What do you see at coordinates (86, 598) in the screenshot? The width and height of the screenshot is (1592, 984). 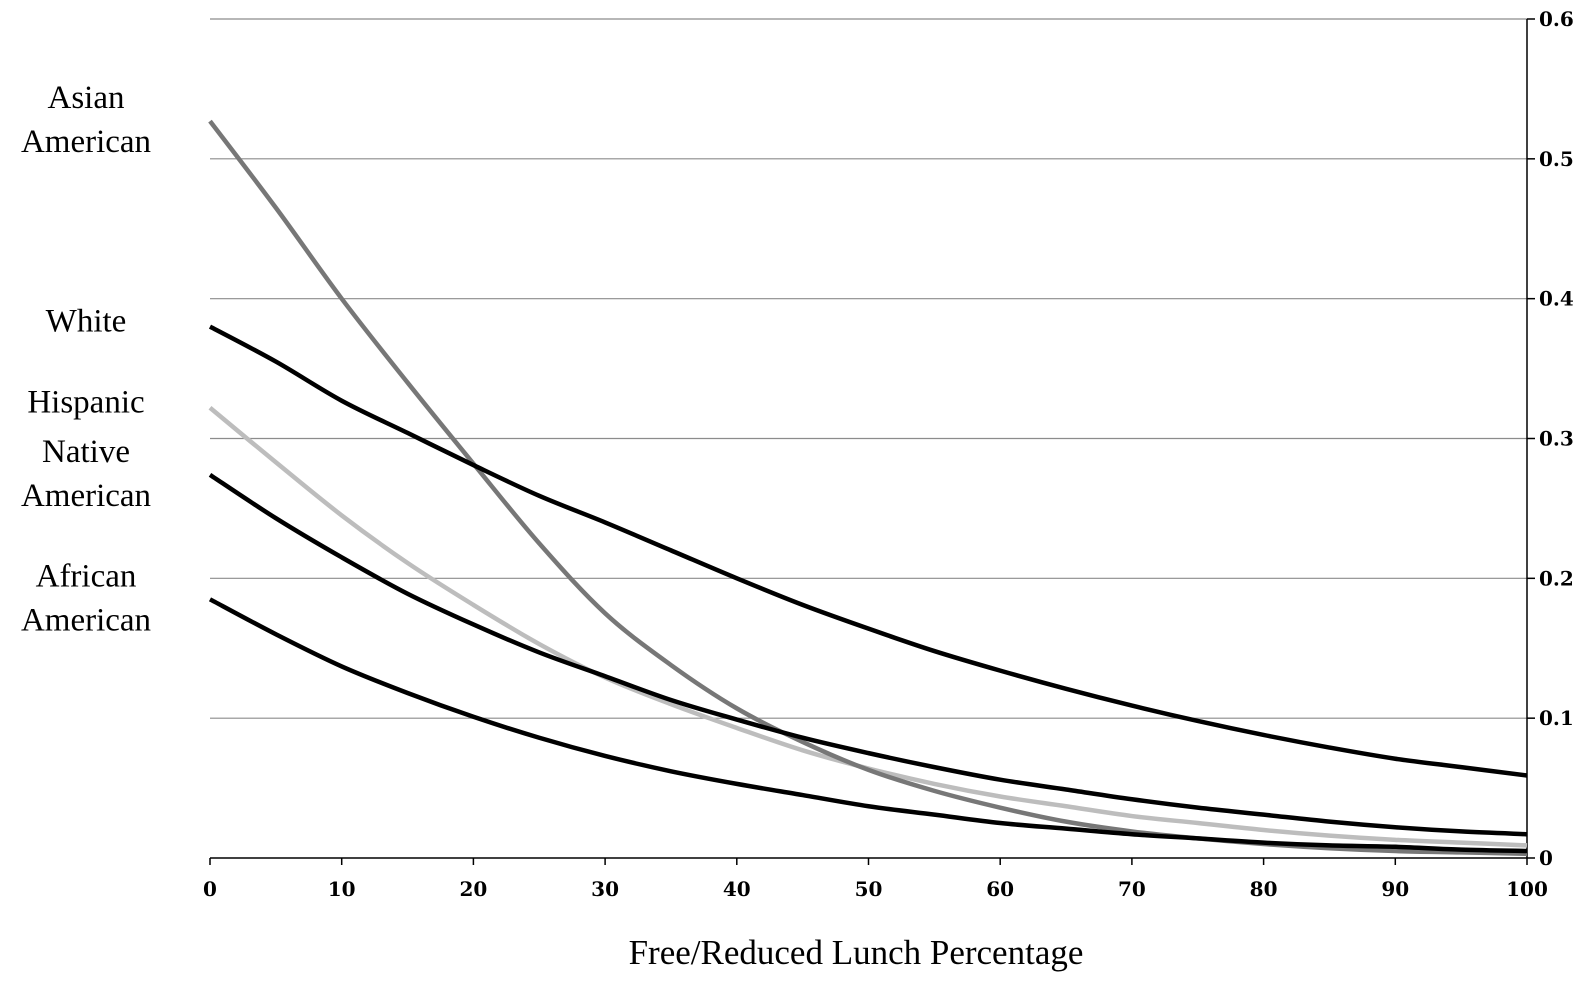 I see `series-label-african-american: African American` at bounding box center [86, 598].